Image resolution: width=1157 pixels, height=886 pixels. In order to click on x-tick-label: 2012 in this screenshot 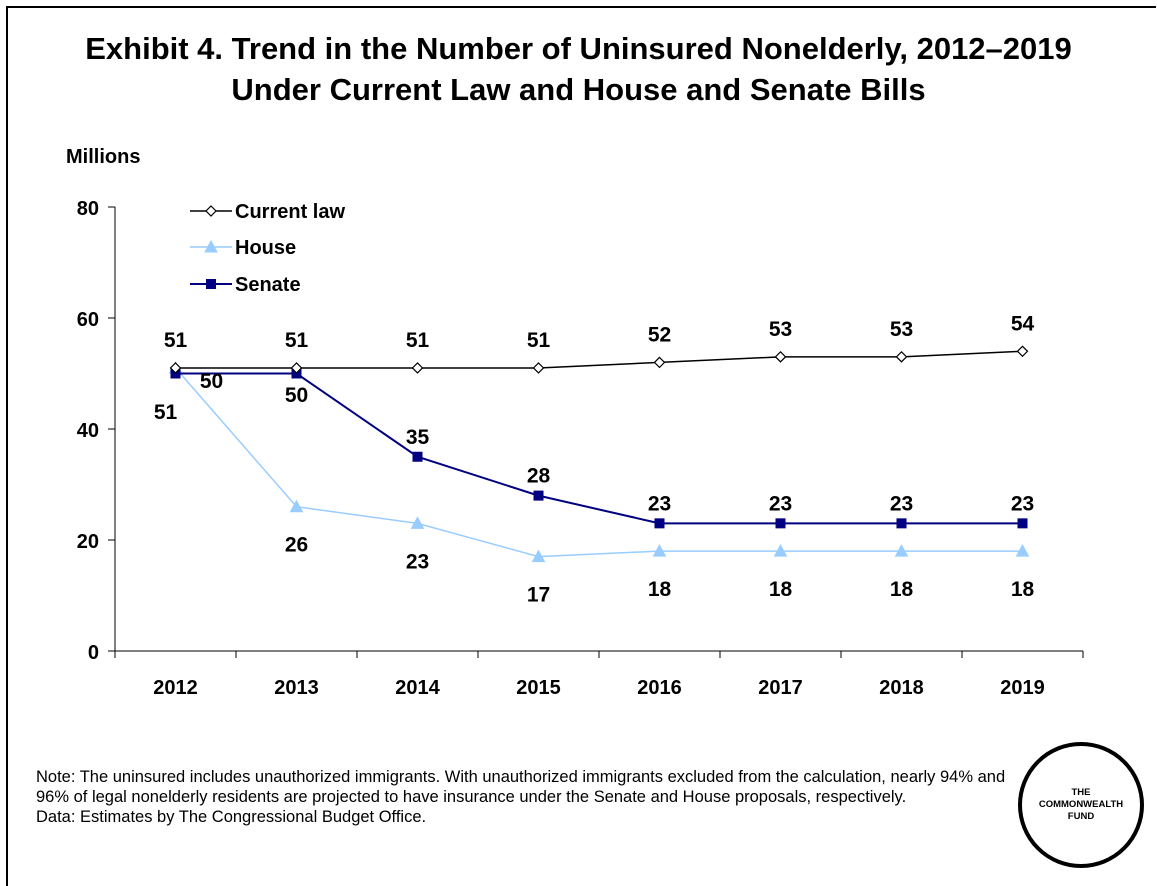, I will do `click(175, 688)`.